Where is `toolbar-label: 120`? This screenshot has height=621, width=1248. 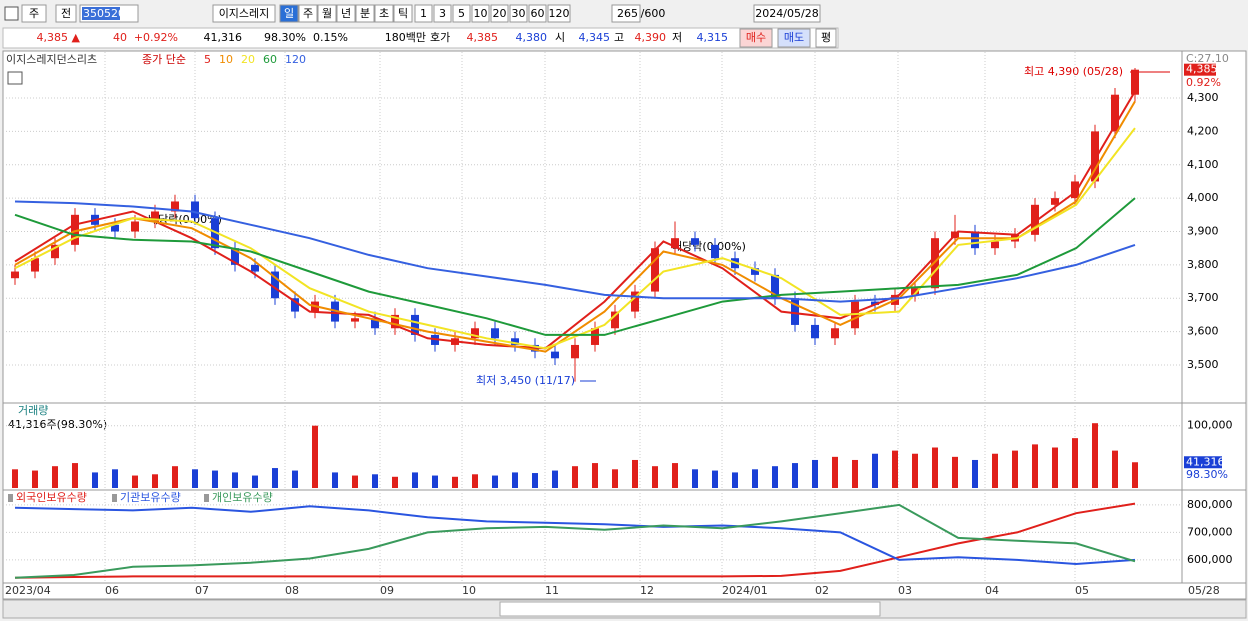
toolbar-label: 120 is located at coordinates (559, 13).